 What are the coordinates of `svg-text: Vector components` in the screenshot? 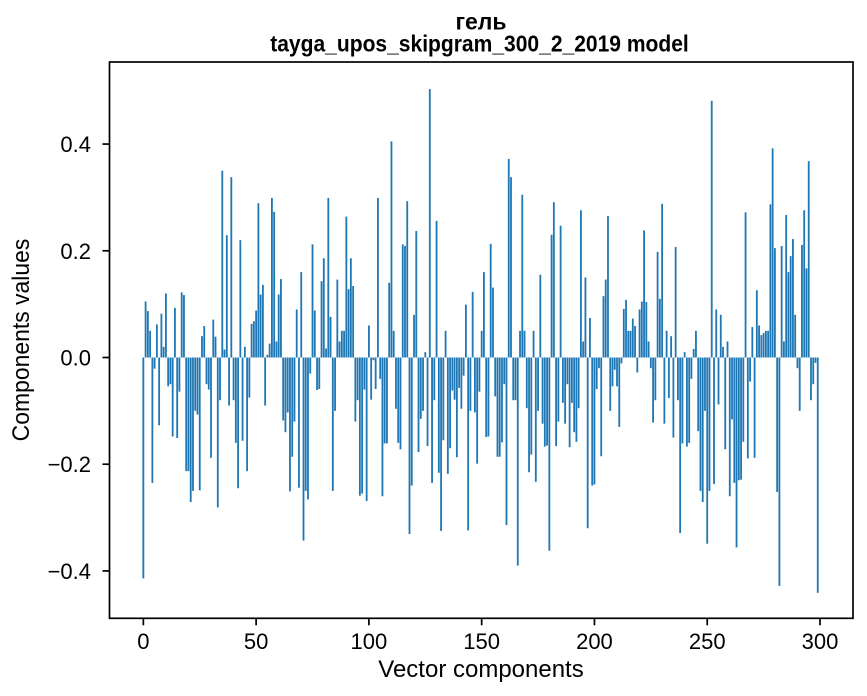 It's located at (480, 669).